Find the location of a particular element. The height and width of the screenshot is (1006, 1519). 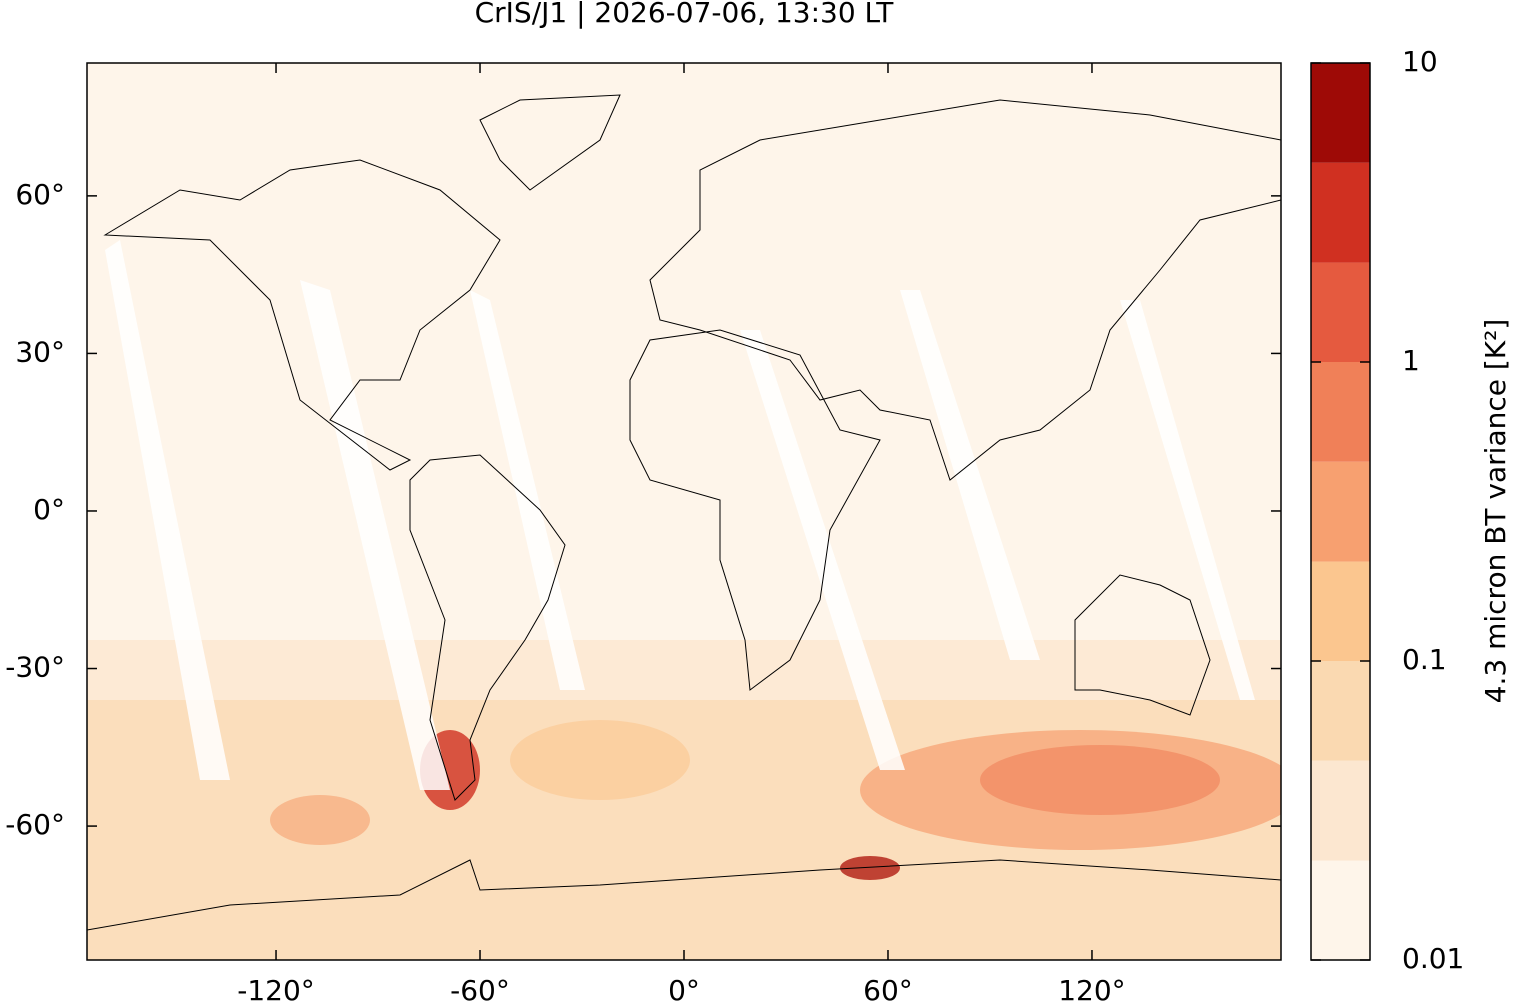

x-tick-label: 0° is located at coordinates (684, 988).